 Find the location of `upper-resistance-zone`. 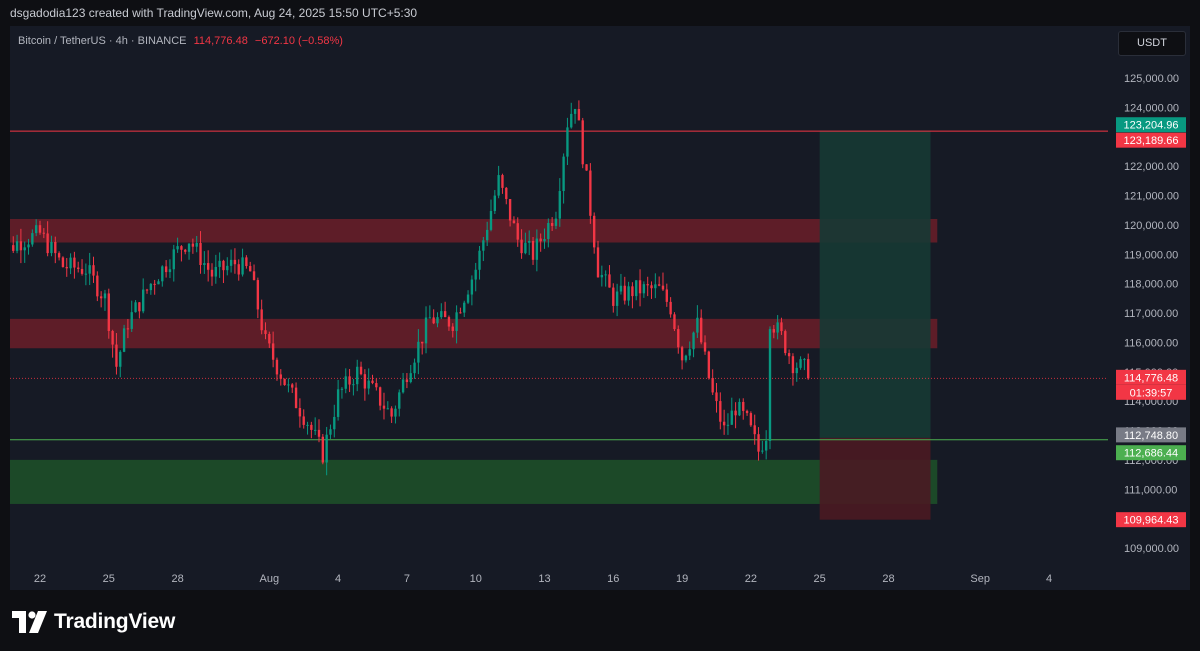

upper-resistance-zone is located at coordinates (474, 231).